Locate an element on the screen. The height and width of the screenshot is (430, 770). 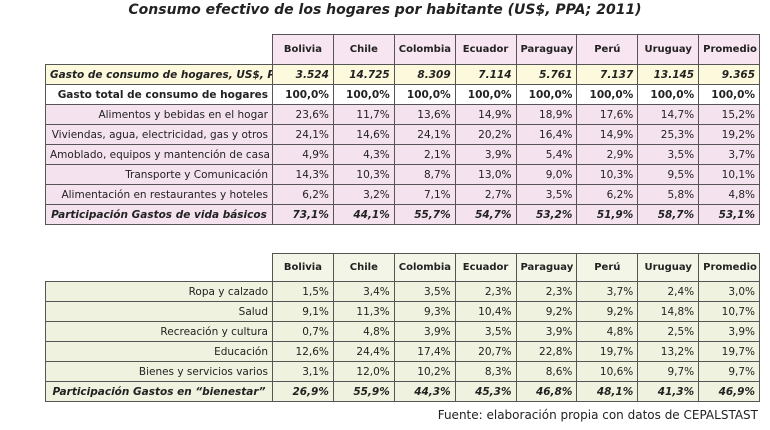
value-cell: 53,1% is located at coordinates (729, 214).